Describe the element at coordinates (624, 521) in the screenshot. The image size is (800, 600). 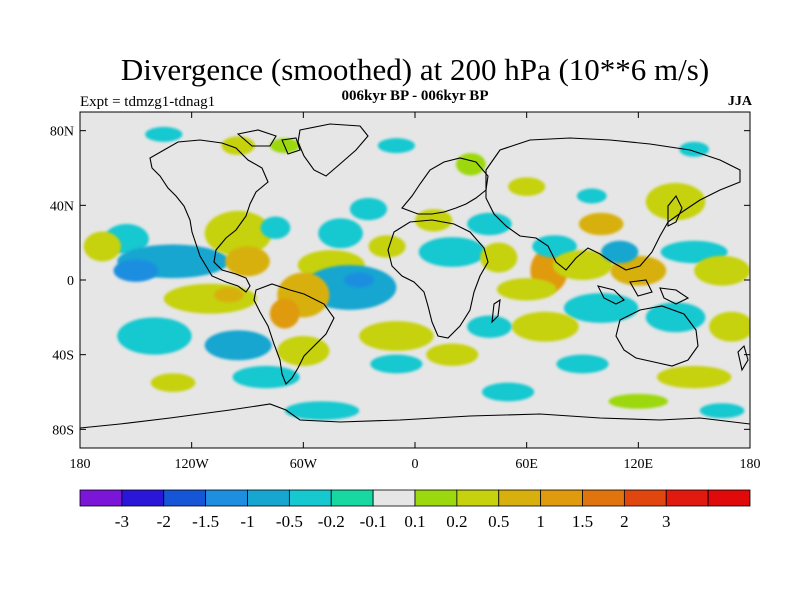
I see `colorbar-label: 2` at that location.